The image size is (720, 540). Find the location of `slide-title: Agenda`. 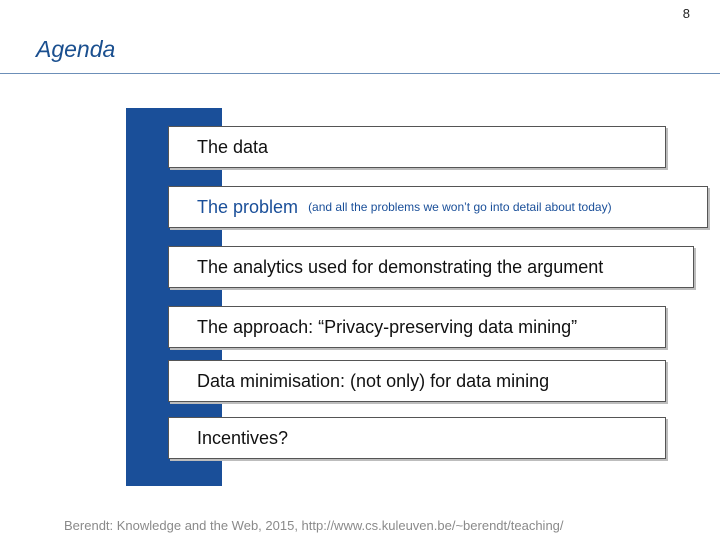

slide-title: Agenda is located at coordinates (76, 49).